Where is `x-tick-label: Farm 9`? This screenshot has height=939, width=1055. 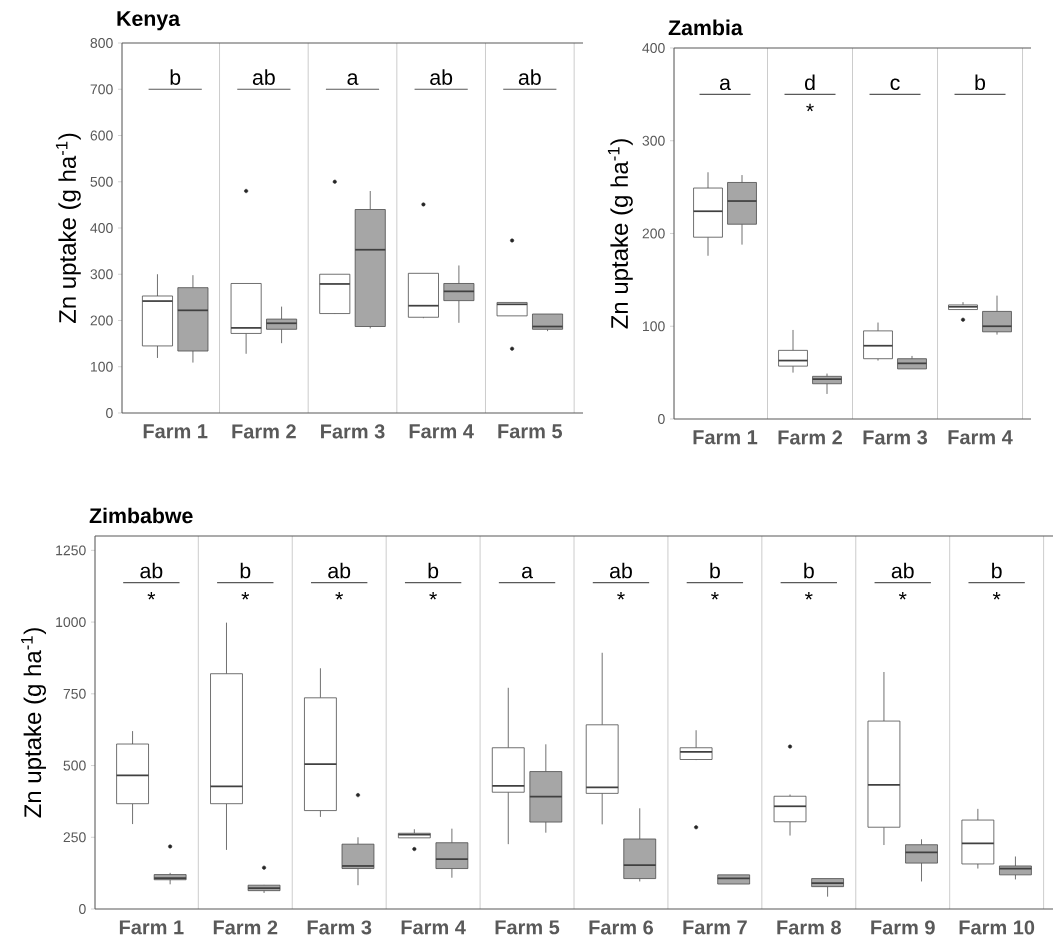
x-tick-label: Farm 9 is located at coordinates (903, 927).